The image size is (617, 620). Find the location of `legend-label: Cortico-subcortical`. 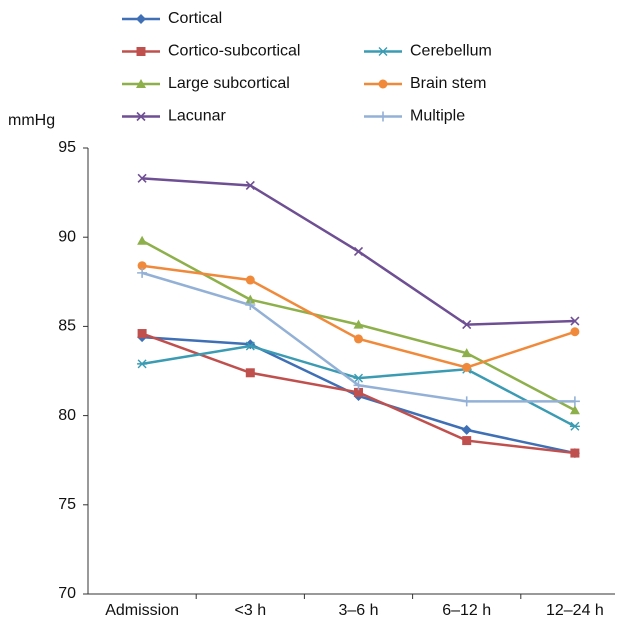

legend-label: Cortico-subcortical is located at coordinates (234, 51).